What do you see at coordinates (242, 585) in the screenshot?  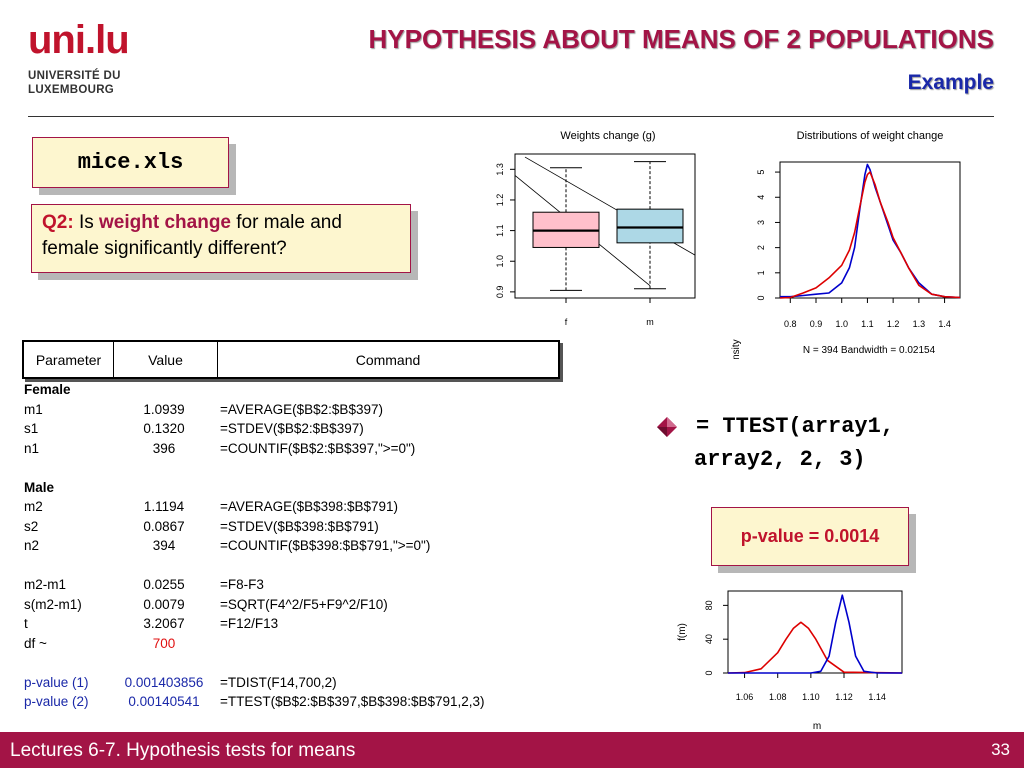 I see `table-cell-command: =F8-F3` at bounding box center [242, 585].